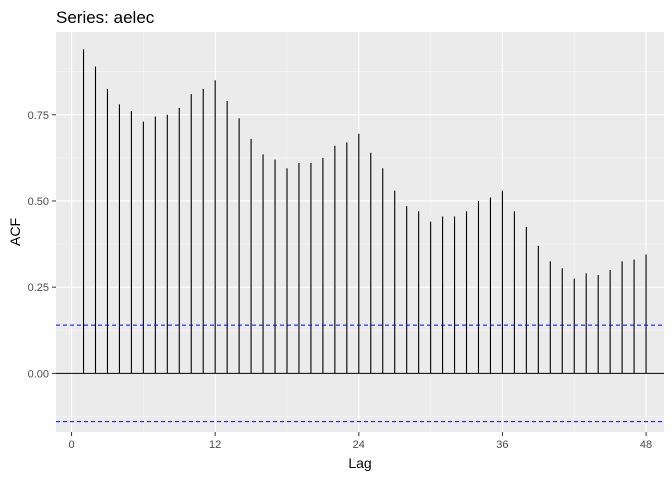  What do you see at coordinates (359, 445) in the screenshot?
I see `x-tick-label: 24` at bounding box center [359, 445].